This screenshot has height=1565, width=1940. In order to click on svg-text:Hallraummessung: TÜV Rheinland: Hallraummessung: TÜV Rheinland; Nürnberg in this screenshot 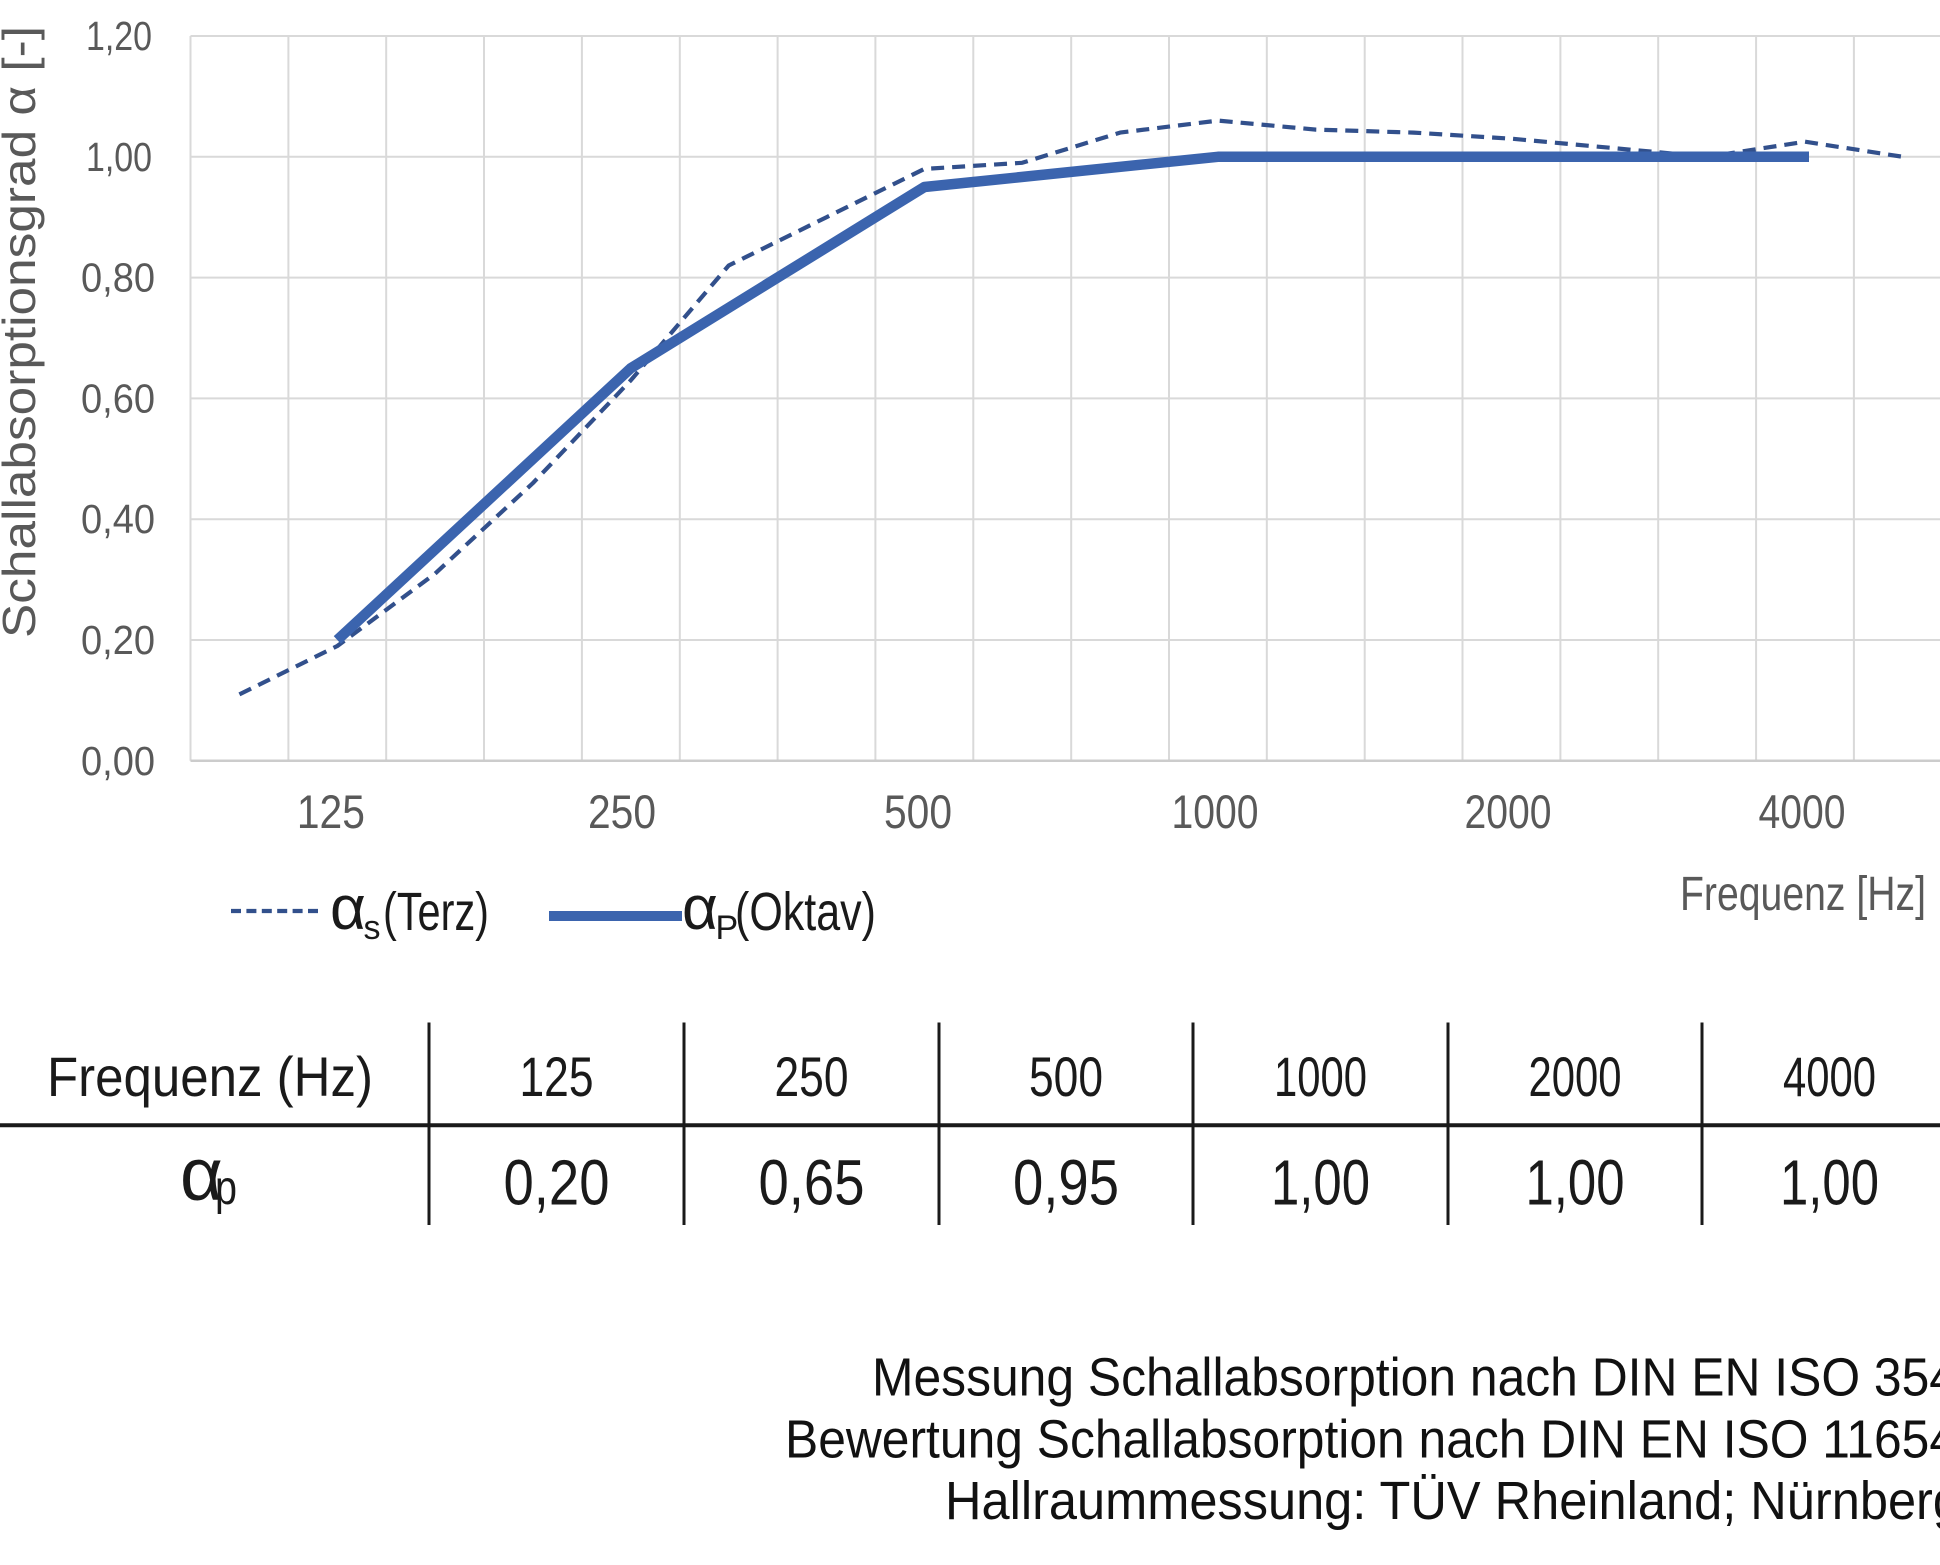, I will do `click(1442, 1501)`.